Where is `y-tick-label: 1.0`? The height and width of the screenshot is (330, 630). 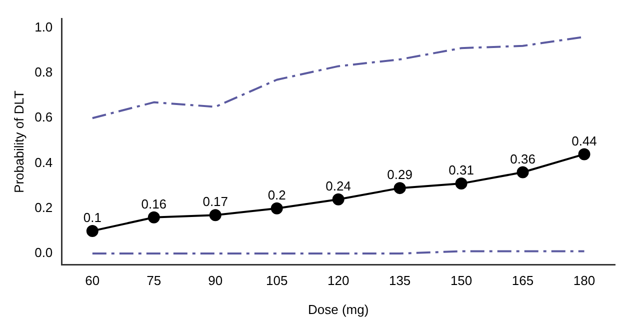
y-tick-label: 1.0 is located at coordinates (43, 26).